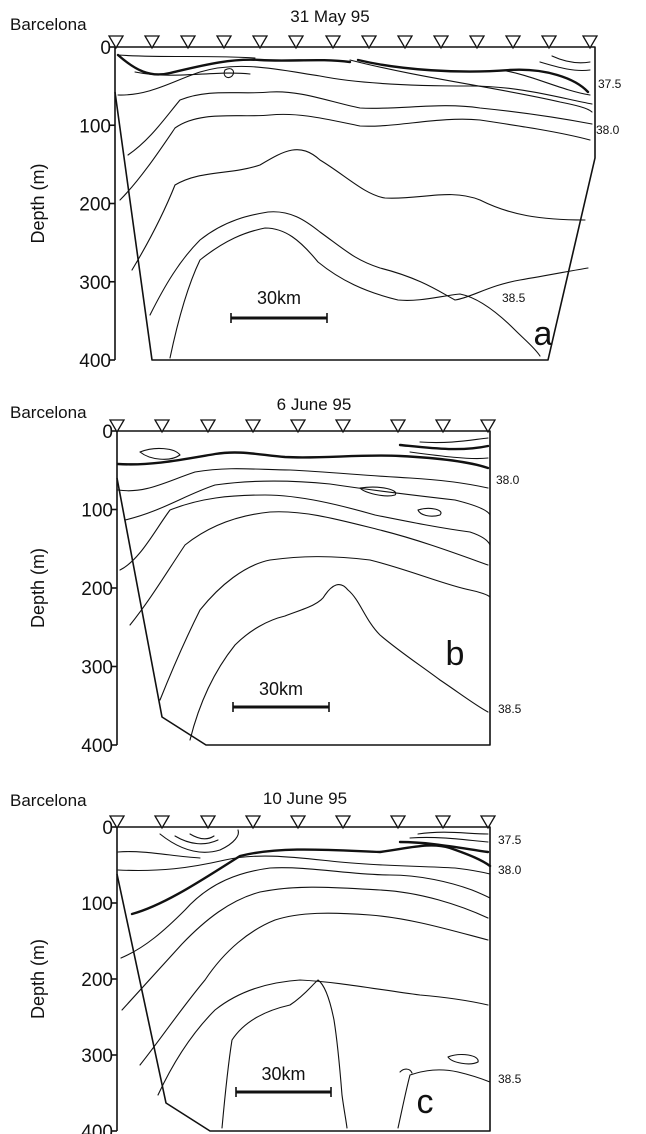 Image resolution: width=646 pixels, height=1134 pixels. What do you see at coordinates (314, 404) in the screenshot?
I see `panel-title: 6 June 95` at bounding box center [314, 404].